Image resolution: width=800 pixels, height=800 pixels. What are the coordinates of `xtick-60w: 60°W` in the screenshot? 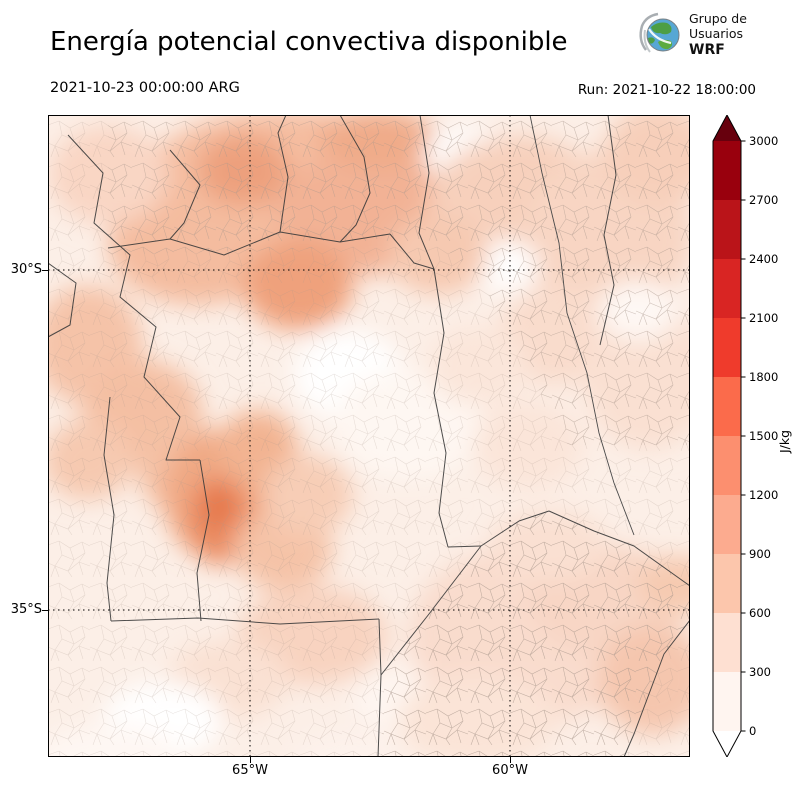 It's located at (510, 770).